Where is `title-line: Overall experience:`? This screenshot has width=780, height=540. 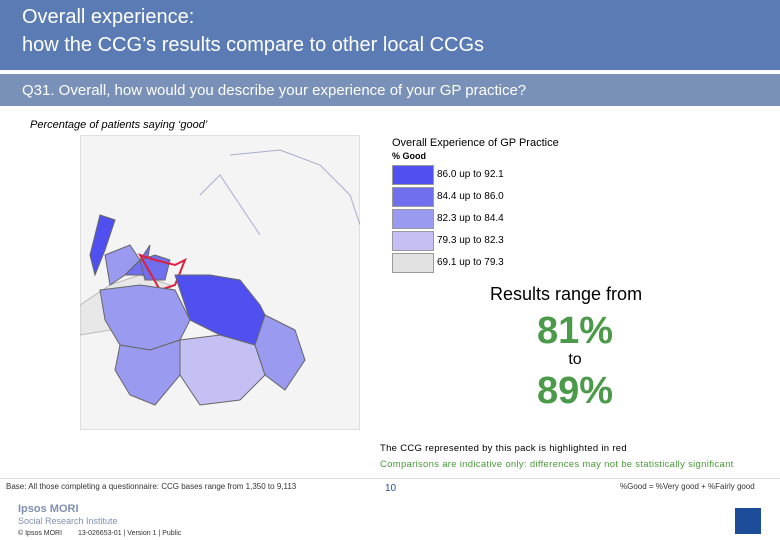
title-line: Overall experience: is located at coordinates (108, 17).